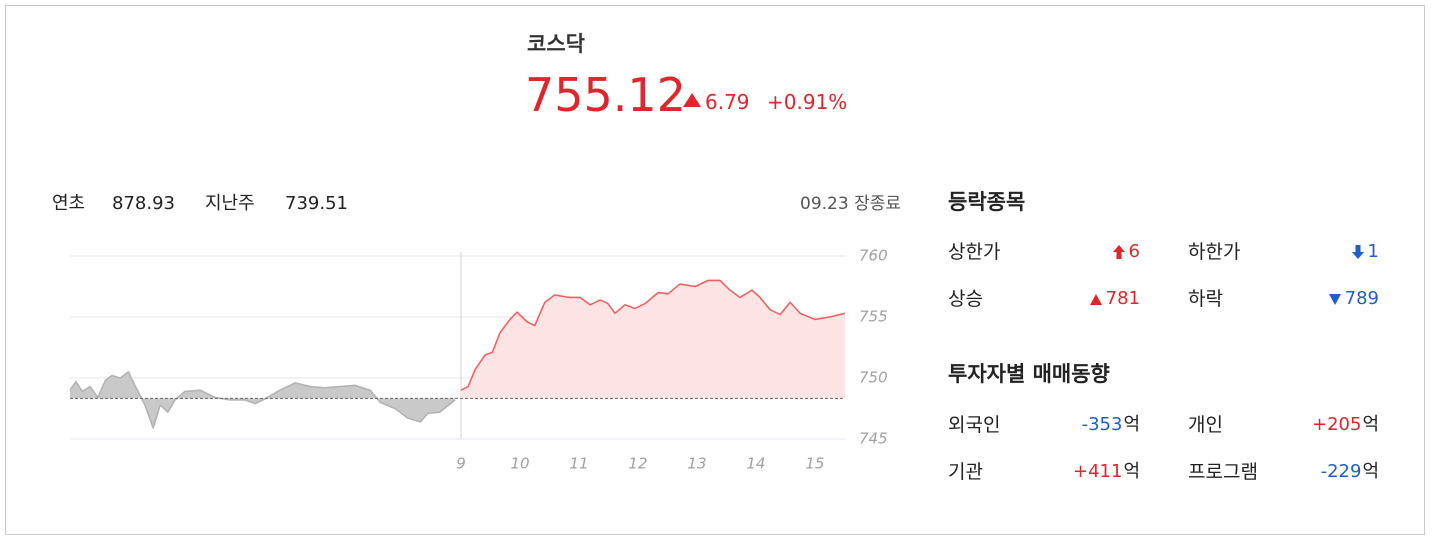 The width and height of the screenshot is (1432, 544). What do you see at coordinates (556, 44) in the screenshot?
I see `index-name: 코스닥` at bounding box center [556, 44].